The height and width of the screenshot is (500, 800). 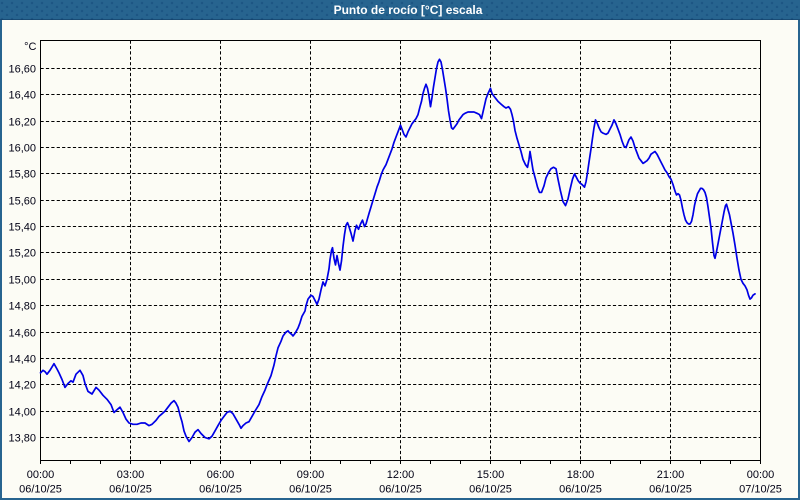 I want to click on x-tick-time: 12:00, so click(x=401, y=475).